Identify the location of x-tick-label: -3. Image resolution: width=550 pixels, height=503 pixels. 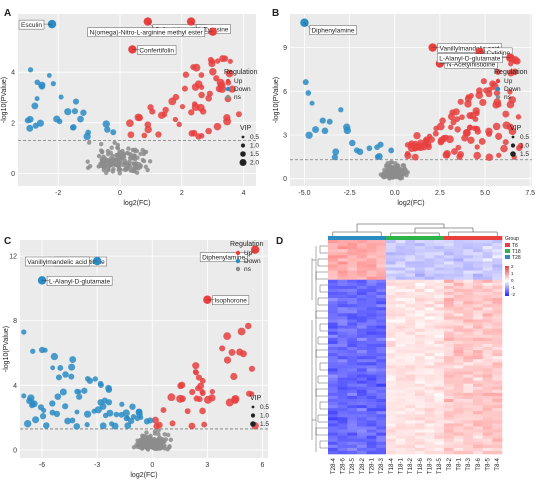
(97, 465).